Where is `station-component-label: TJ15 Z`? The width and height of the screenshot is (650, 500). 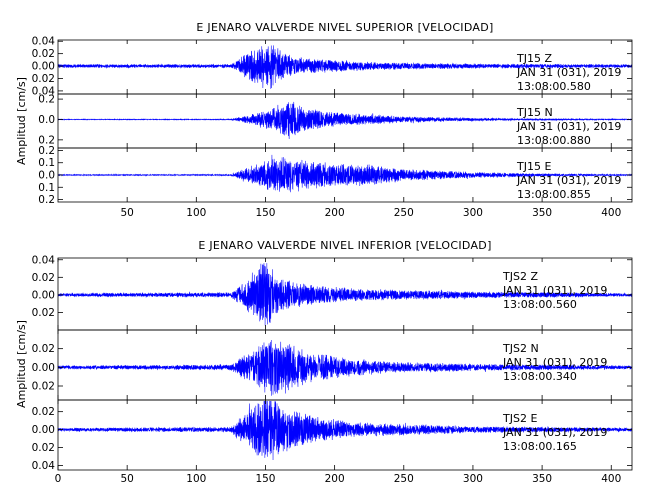 station-component-label: TJ15 Z is located at coordinates (534, 58).